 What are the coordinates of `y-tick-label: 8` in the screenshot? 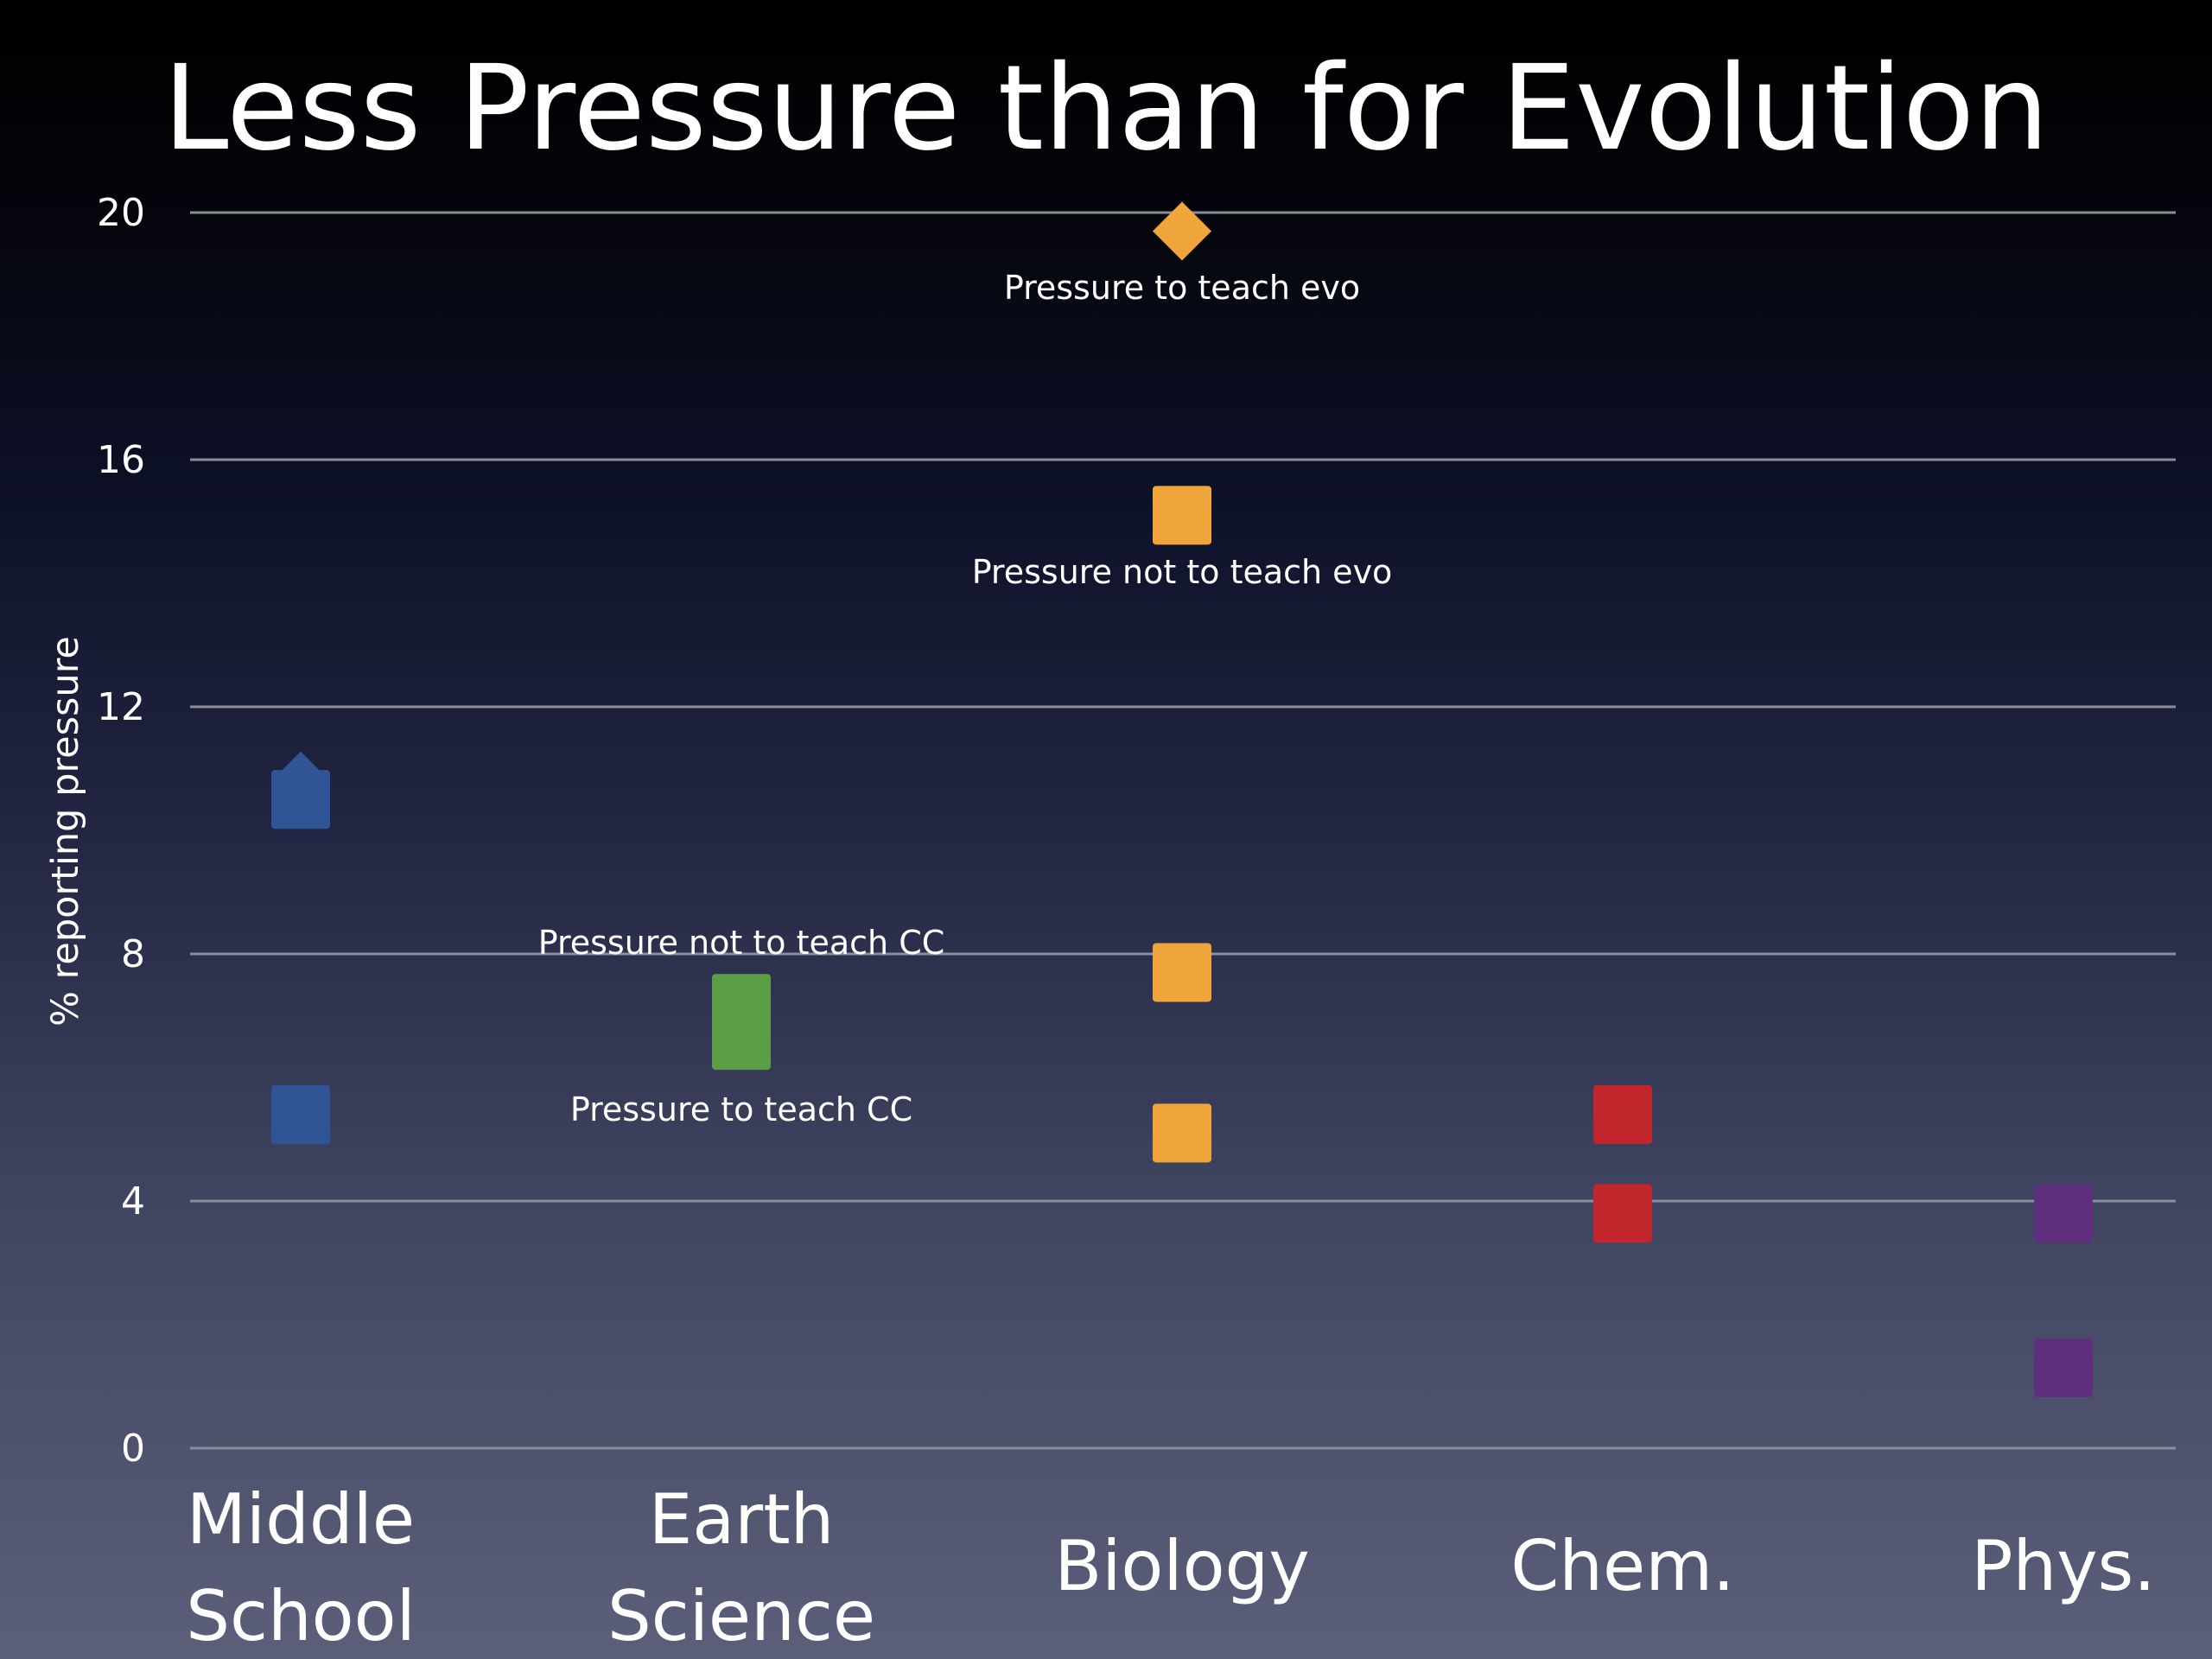 It's located at (133, 954).